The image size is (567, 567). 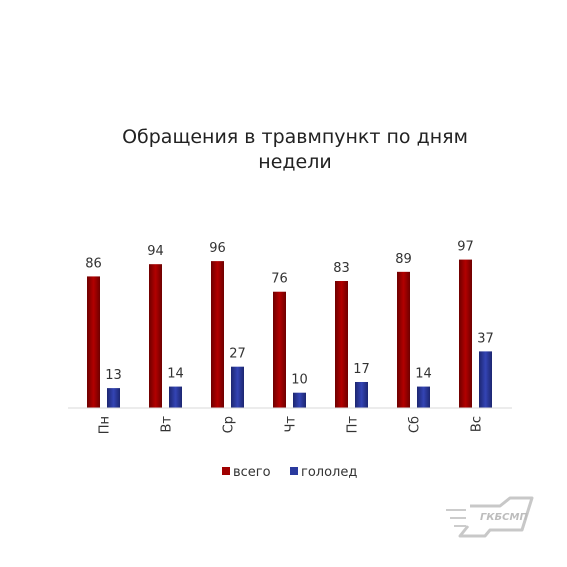 What do you see at coordinates (341, 344) in the screenshot?
I see `bar-Пт-series-0` at bounding box center [341, 344].